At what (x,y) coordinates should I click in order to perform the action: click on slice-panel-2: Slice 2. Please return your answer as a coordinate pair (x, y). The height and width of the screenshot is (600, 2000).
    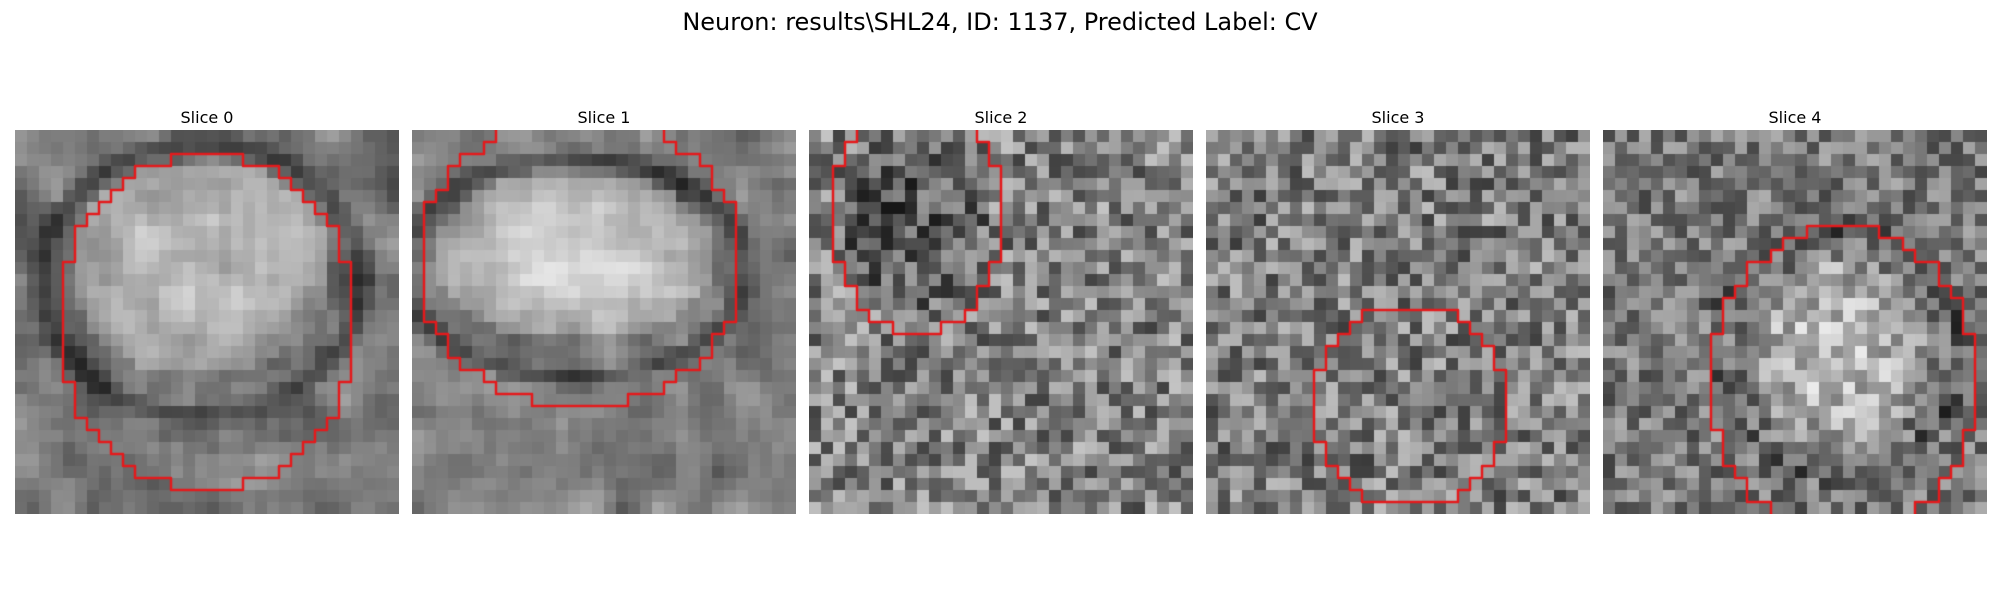
    Looking at the image, I should click on (1001, 311).